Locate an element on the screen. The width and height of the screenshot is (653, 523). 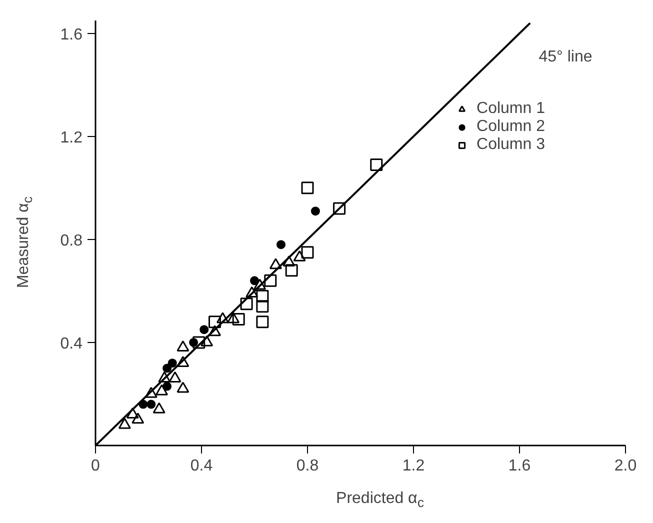
x-axis-title: Predicted α$_{c}$ is located at coordinates (380, 500).